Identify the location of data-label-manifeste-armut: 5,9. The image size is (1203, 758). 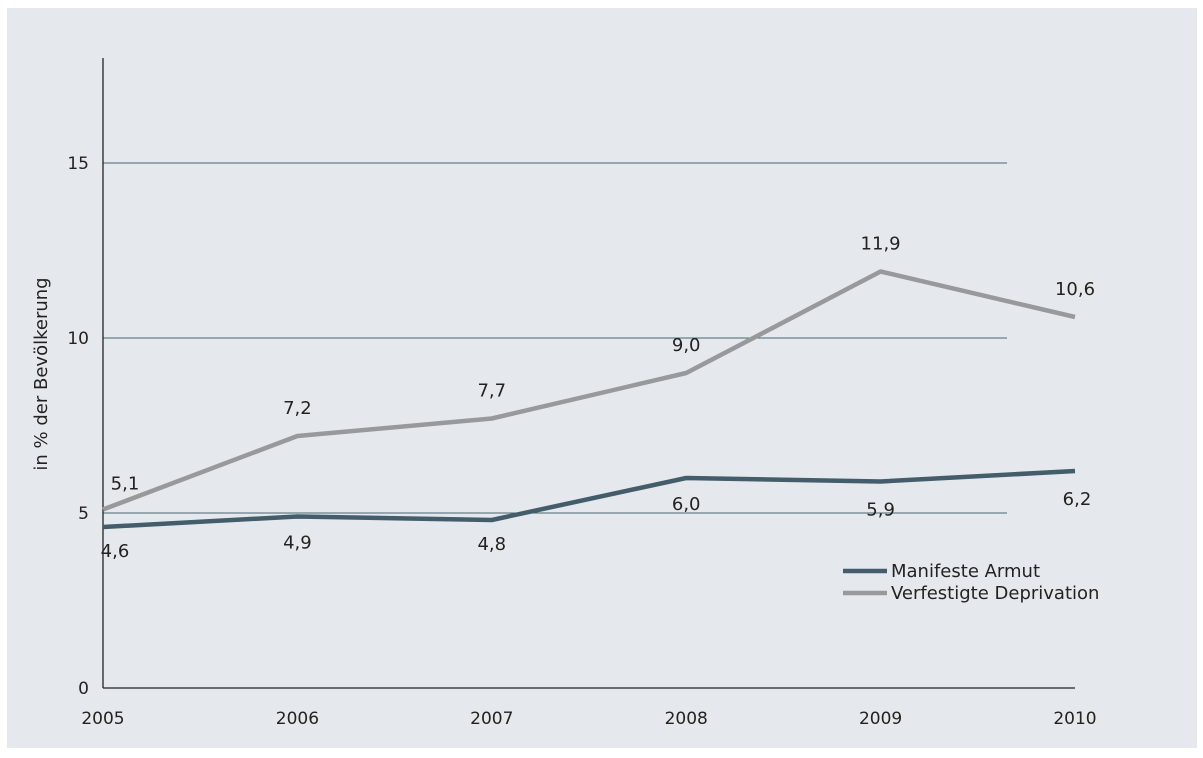
(880, 510).